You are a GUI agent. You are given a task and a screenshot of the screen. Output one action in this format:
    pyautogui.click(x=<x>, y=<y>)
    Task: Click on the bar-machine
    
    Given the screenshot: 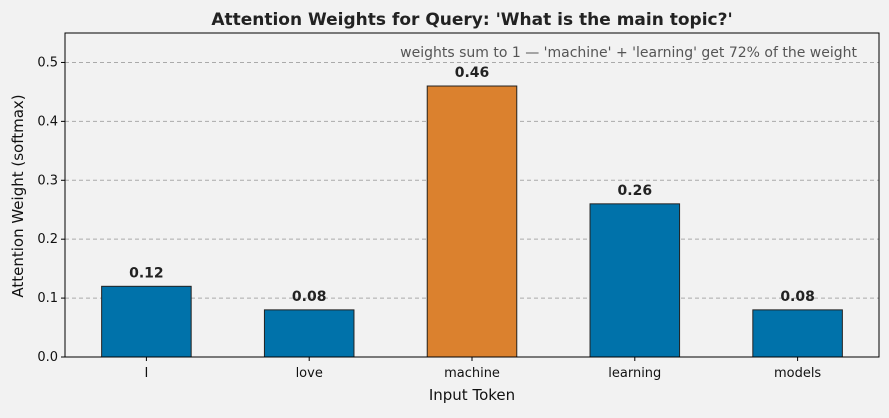 What is the action you would take?
    pyautogui.click(x=472, y=221)
    